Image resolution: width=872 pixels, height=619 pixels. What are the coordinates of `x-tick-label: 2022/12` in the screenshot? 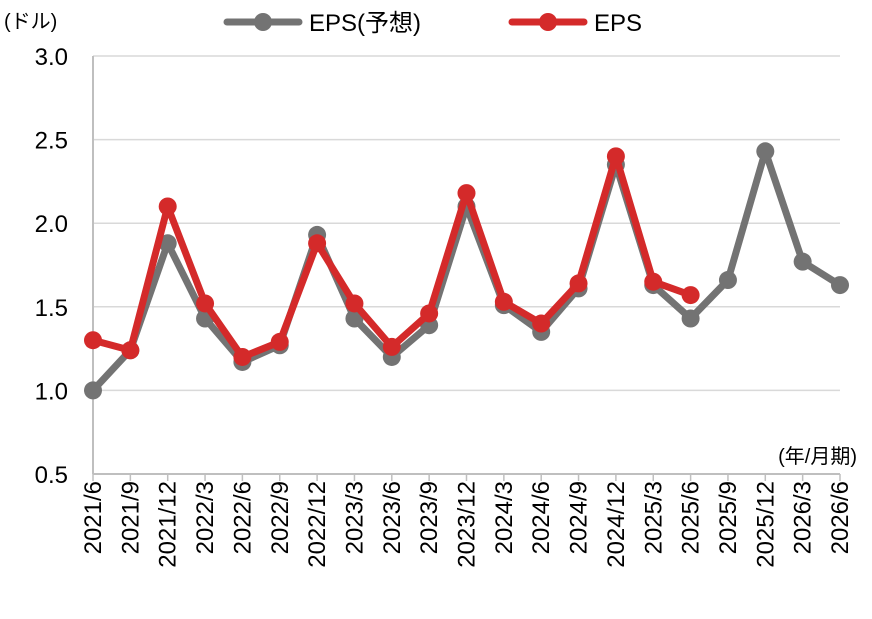 It's located at (317, 524).